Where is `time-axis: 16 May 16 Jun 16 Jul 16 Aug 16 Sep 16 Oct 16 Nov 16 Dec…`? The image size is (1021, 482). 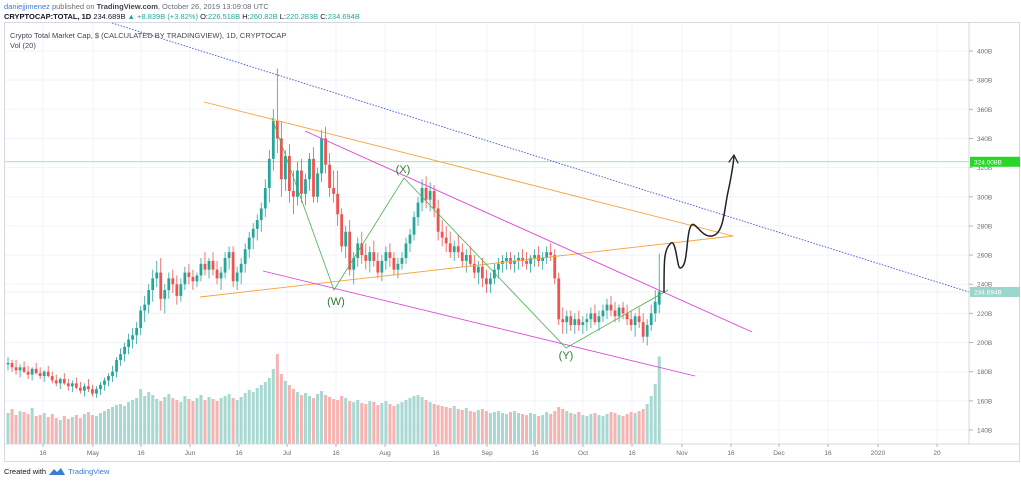
time-axis: 16 May 16 Jun 16 Jul 16 Aug 16 Sep 16 Oct 16 Nov 16 Dec… is located at coordinates (512, 450).